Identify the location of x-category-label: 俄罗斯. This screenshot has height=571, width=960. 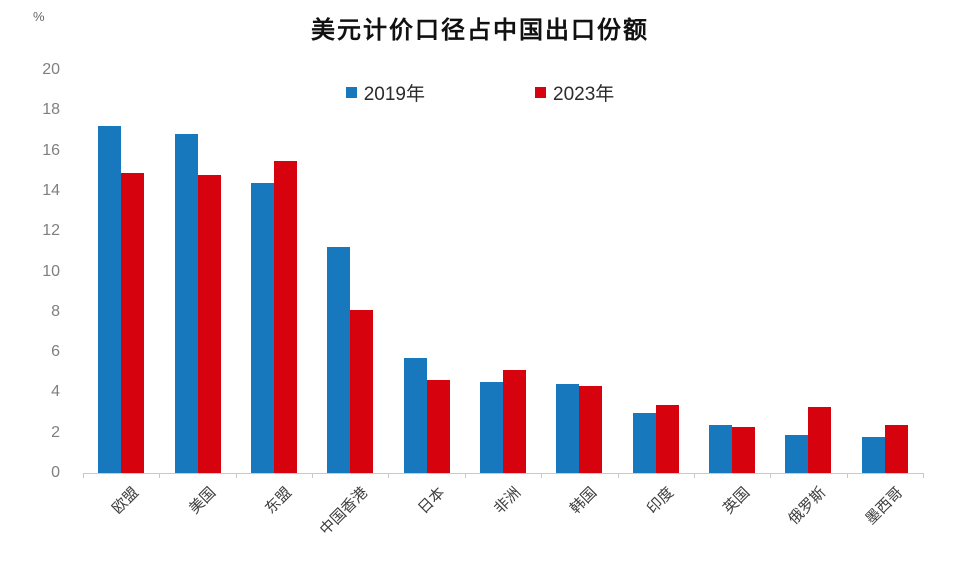
(807, 506).